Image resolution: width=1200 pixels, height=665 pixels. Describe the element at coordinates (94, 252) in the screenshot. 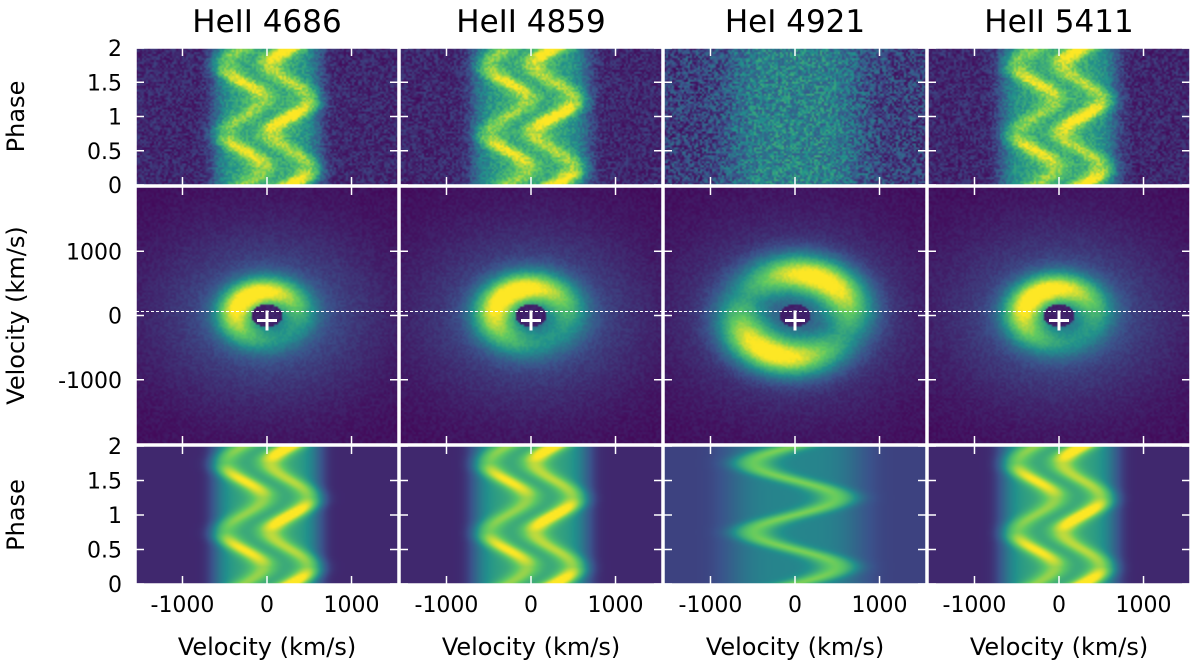

I see `y-tick-label: 1000` at that location.